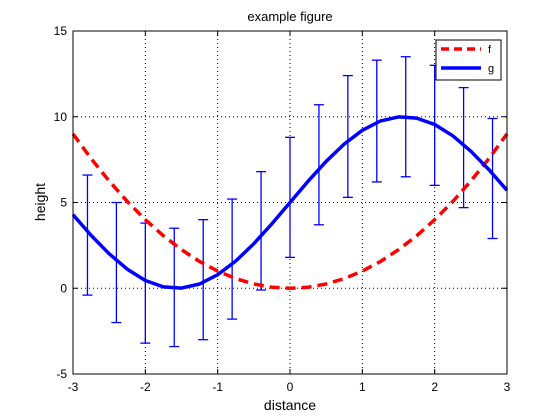  Describe the element at coordinates (217, 387) in the screenshot. I see `x-tick-label-2: -1` at that location.